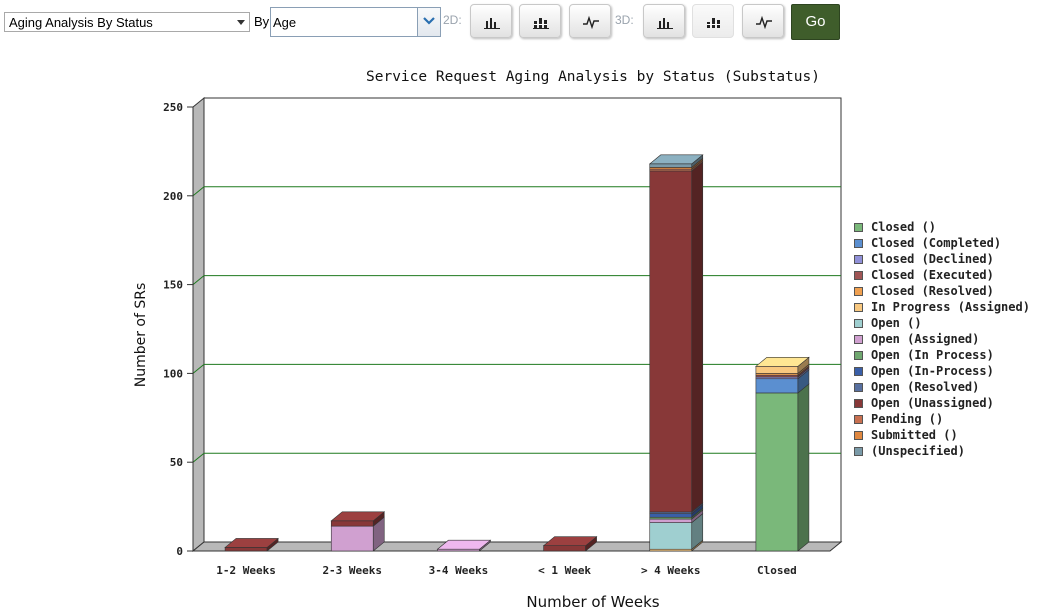 Image resolution: width=1040 pixels, height=612 pixels. What do you see at coordinates (452, 20) in the screenshot?
I see `label-2d: 2D:` at bounding box center [452, 20].